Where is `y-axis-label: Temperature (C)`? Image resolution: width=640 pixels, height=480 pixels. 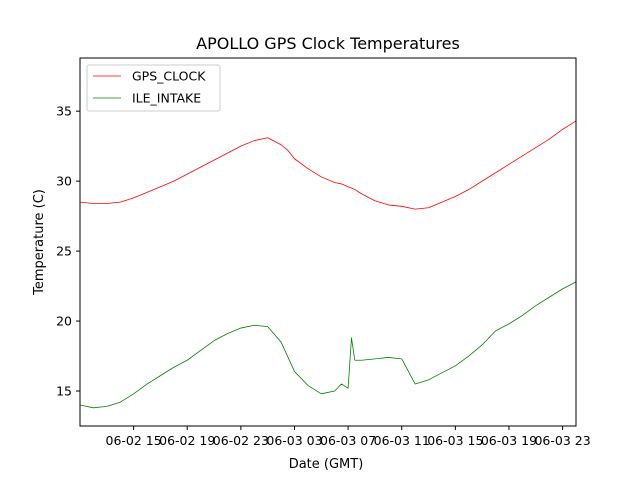 y-axis-label: Temperature (C) is located at coordinates (39, 242).